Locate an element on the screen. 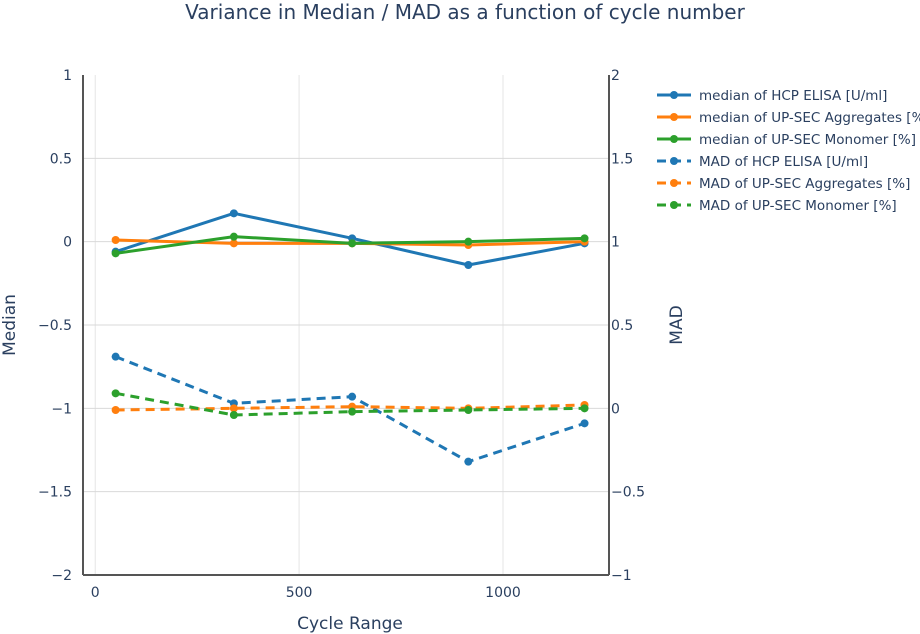 The height and width of the screenshot is (634, 920). y-right-tick-label: 1 is located at coordinates (615, 243).